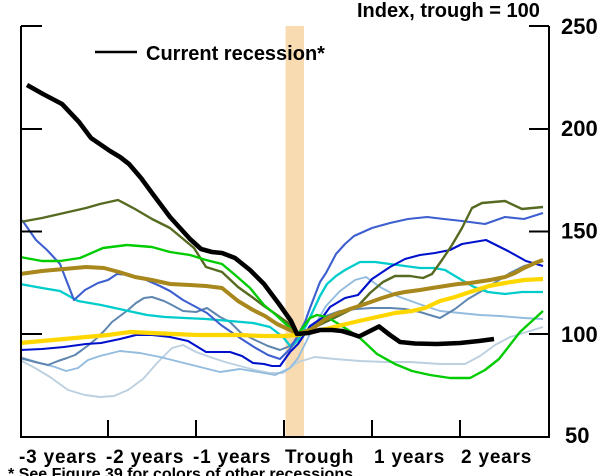 Image resolution: width=600 pixels, height=476 pixels. Describe the element at coordinates (579, 231) in the screenshot. I see `svg-text: 150` at that location.